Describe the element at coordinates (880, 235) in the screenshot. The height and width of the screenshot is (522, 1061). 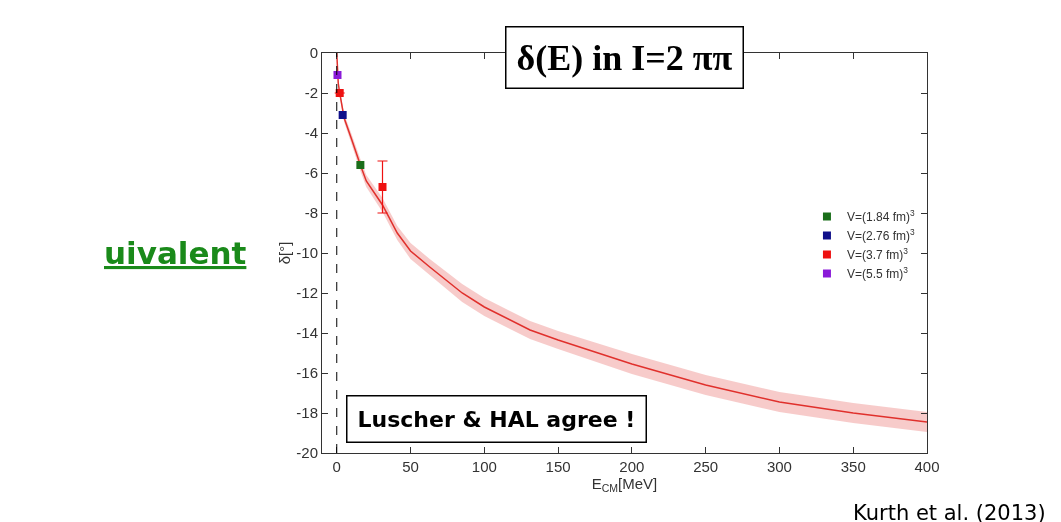
I see `legend-label: V=(2.76 fm)$^{3}$` at that location.